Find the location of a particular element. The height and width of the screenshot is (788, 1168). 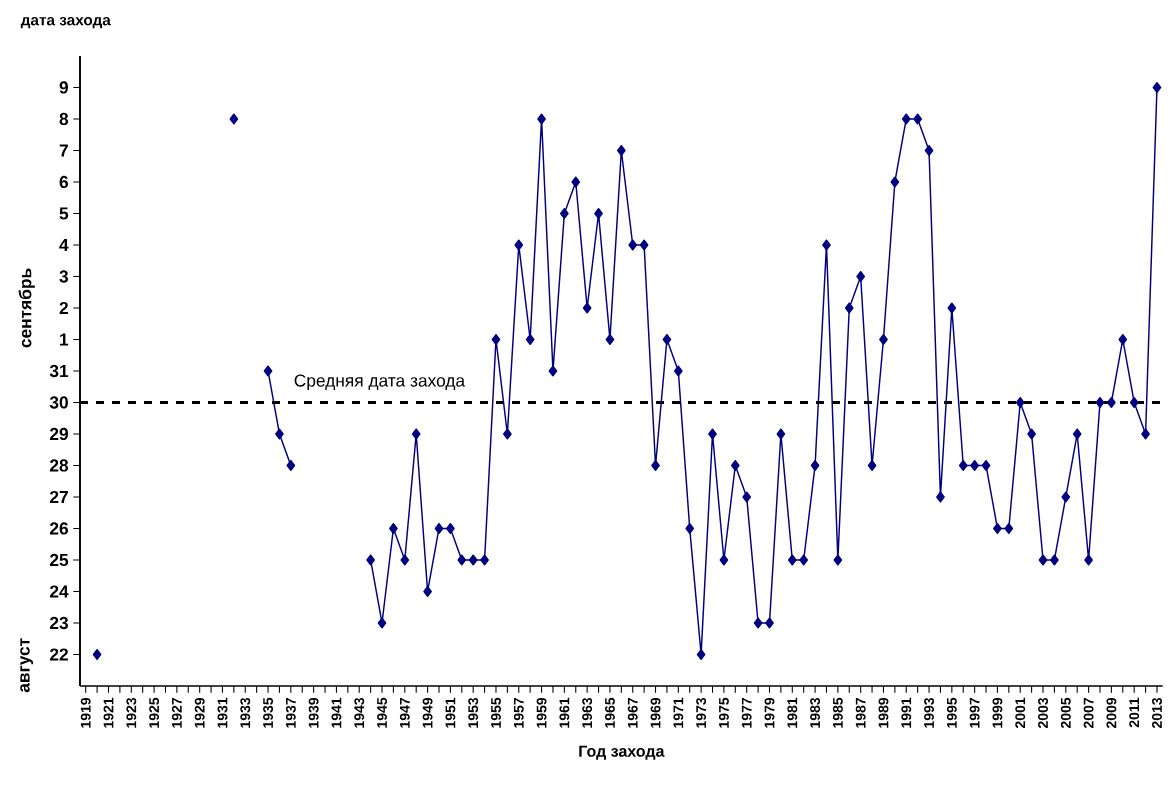

x-tick-label: 1963 is located at coordinates (587, 712).